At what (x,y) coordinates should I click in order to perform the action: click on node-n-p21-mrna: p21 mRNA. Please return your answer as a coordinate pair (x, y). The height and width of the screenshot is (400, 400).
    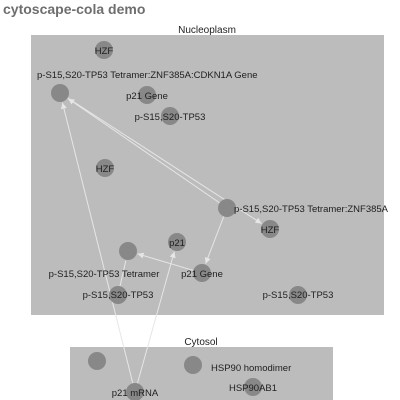
    Looking at the image, I should click on (135, 391).